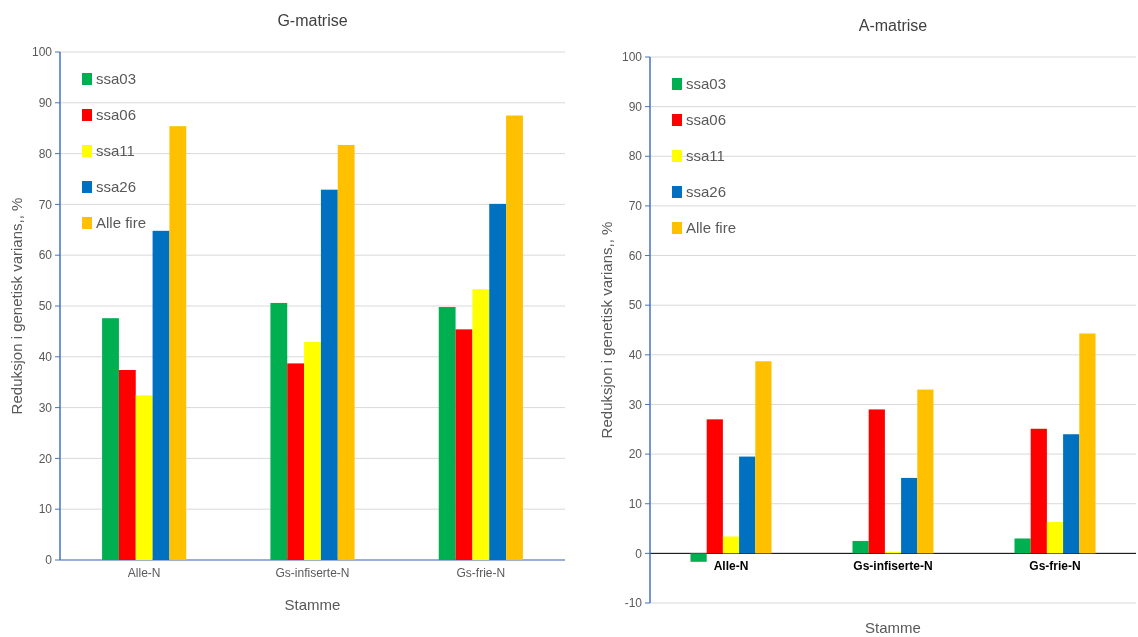  What do you see at coordinates (312, 20) in the screenshot?
I see `chart-title: G-matrise` at bounding box center [312, 20].